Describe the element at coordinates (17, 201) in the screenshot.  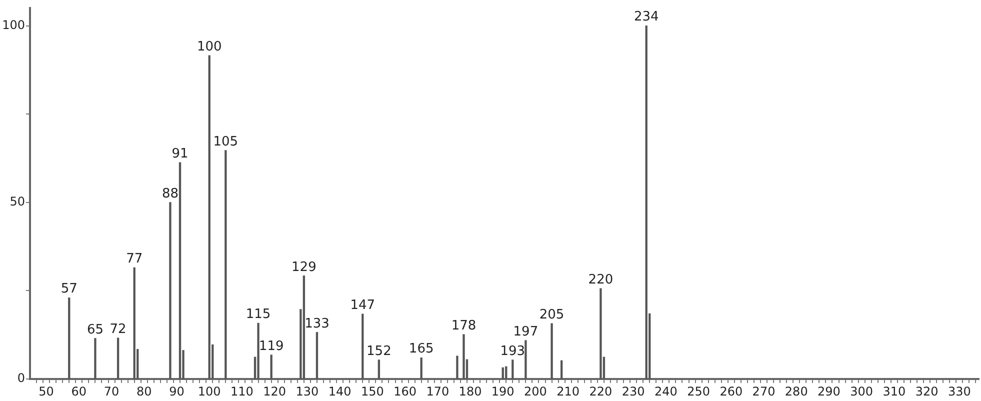
I see `y-tick-label: 50` at that location.